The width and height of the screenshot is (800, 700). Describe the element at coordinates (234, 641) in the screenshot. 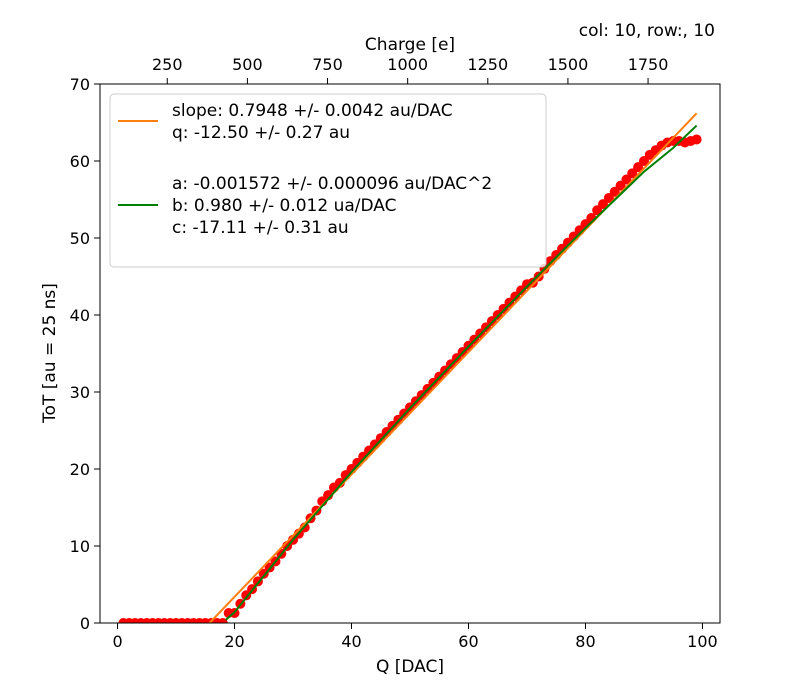

I see `x-tick-label: 20` at that location.